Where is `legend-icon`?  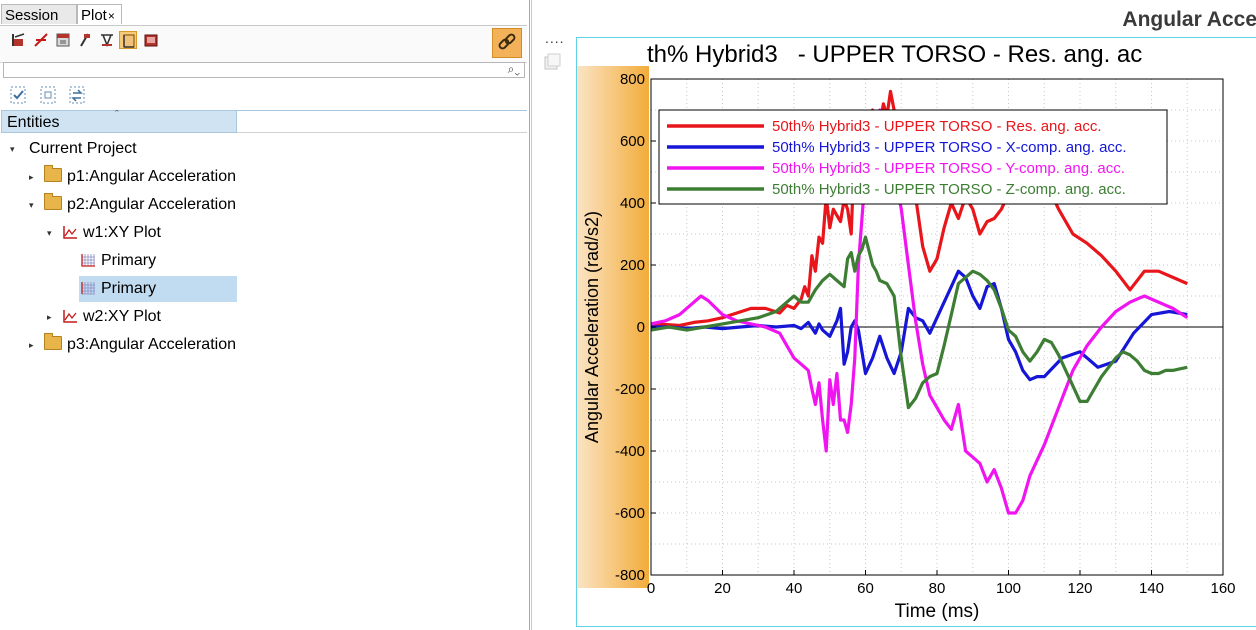 legend-icon is located at coordinates (107, 40).